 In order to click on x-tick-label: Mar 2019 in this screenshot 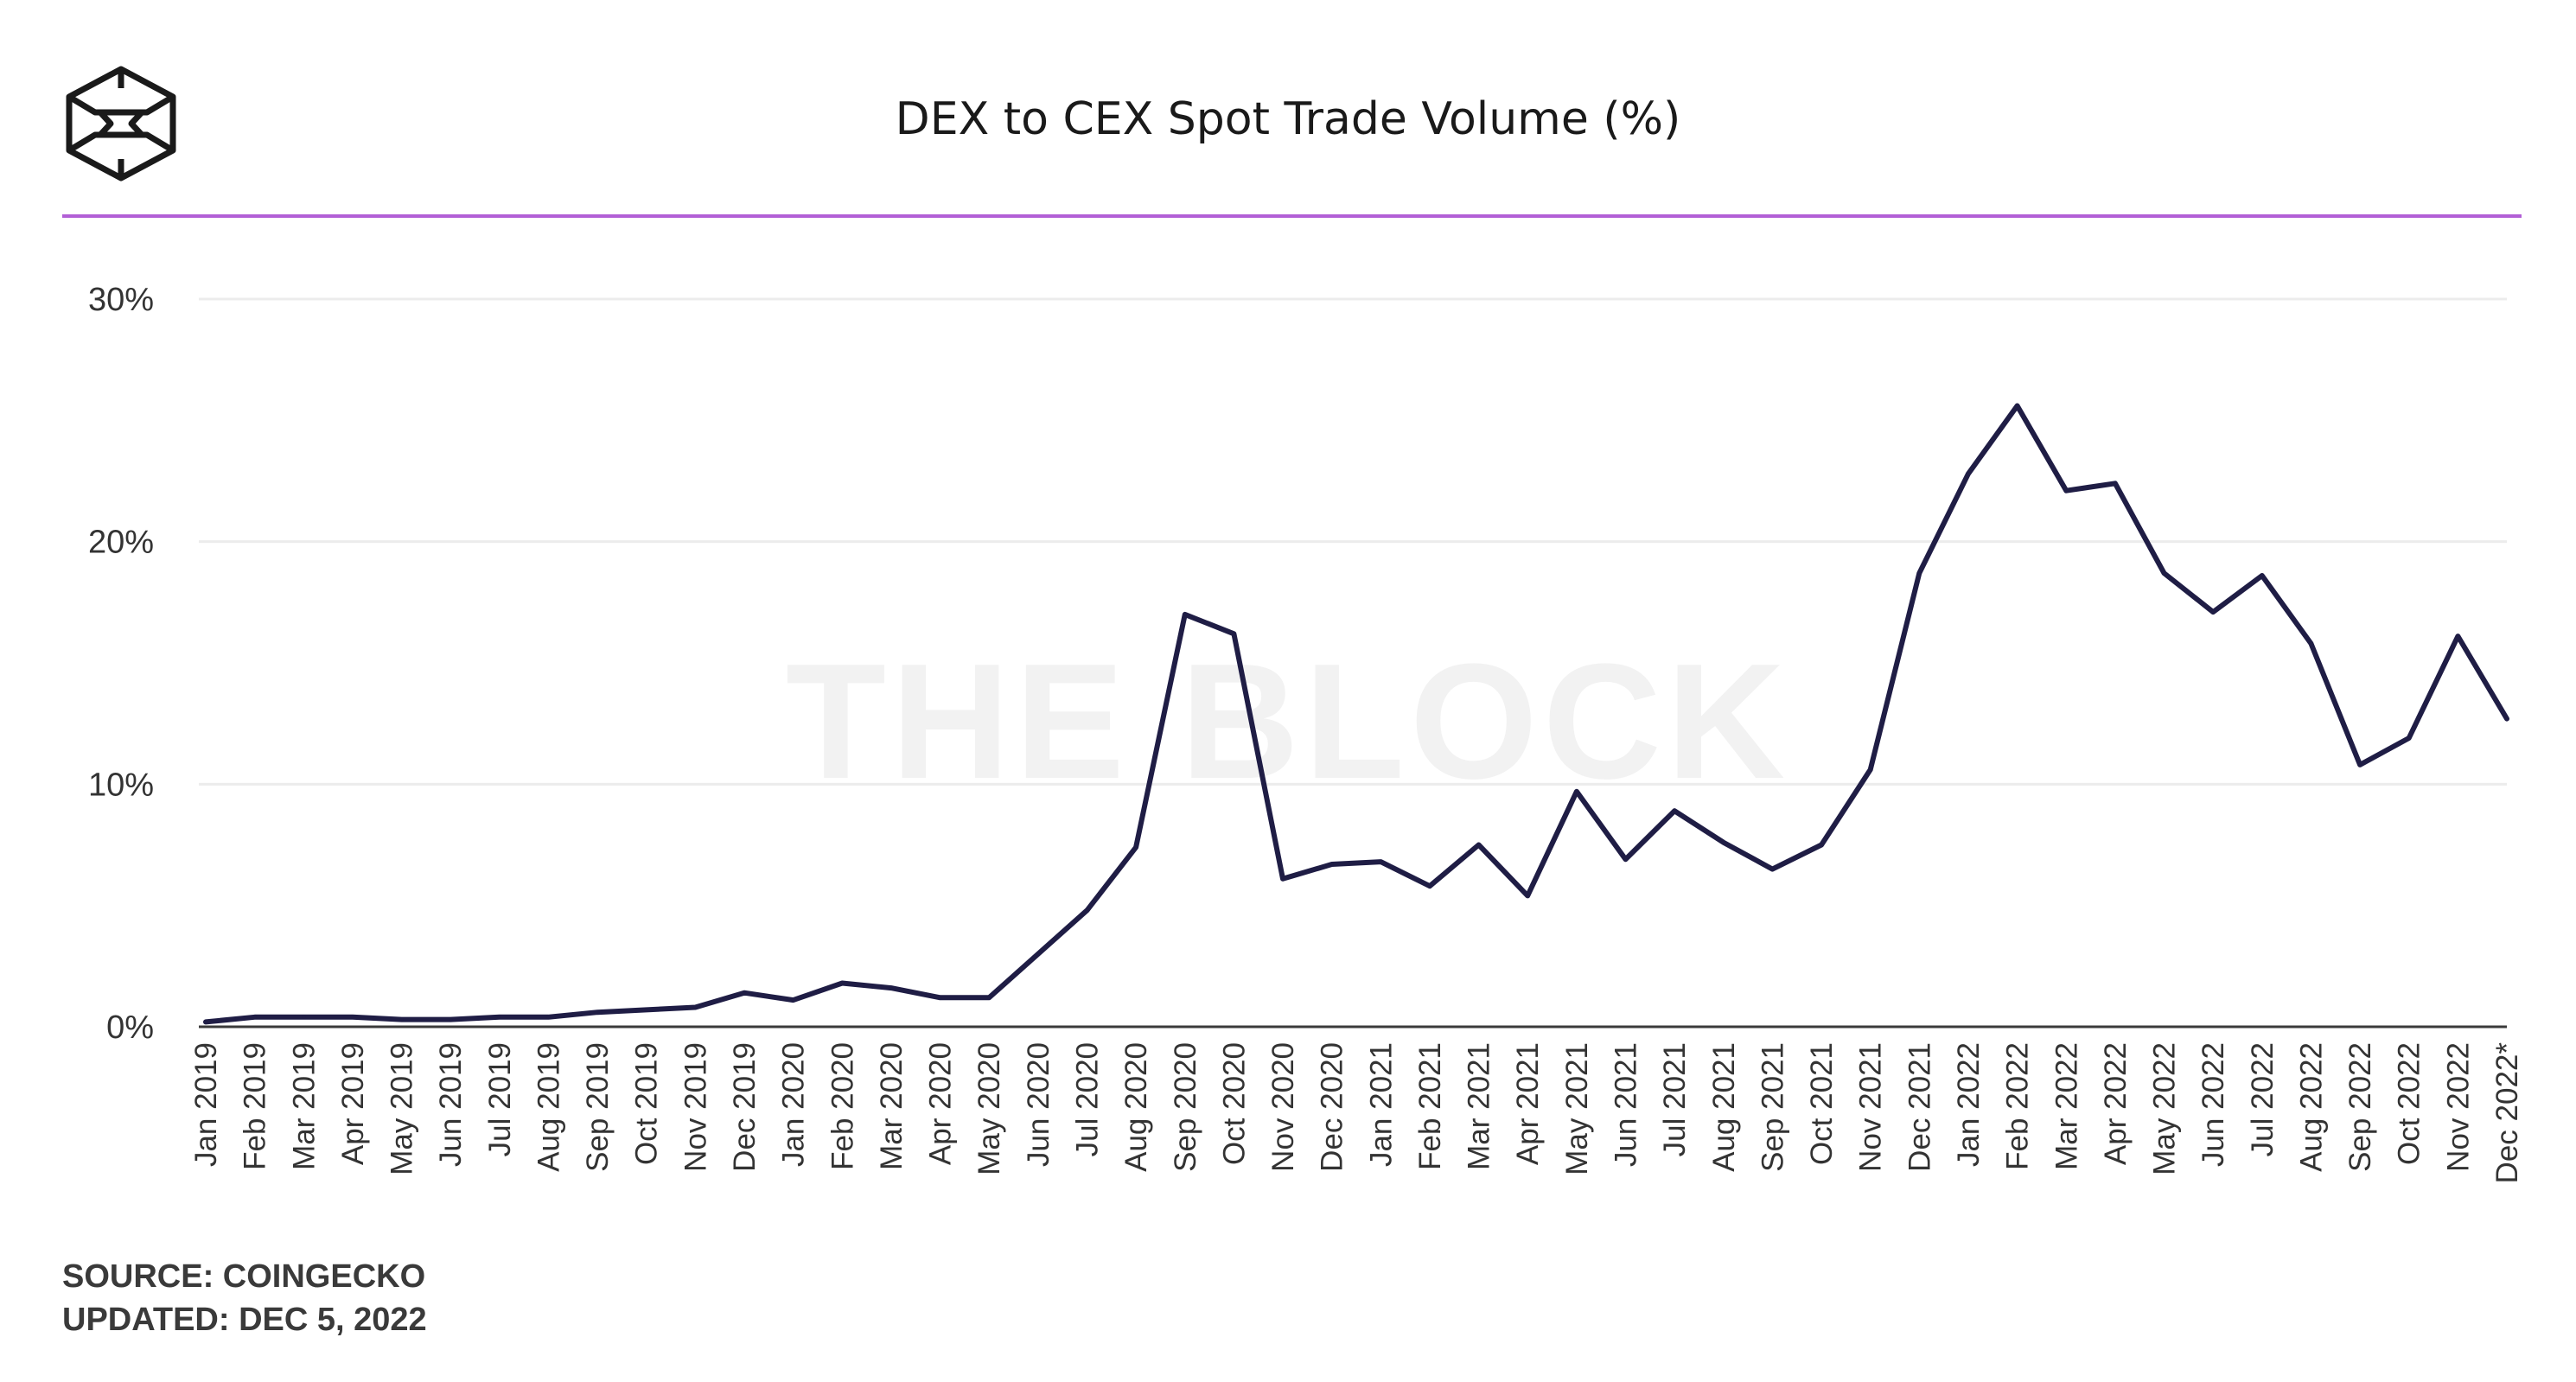, I will do `click(304, 1106)`.